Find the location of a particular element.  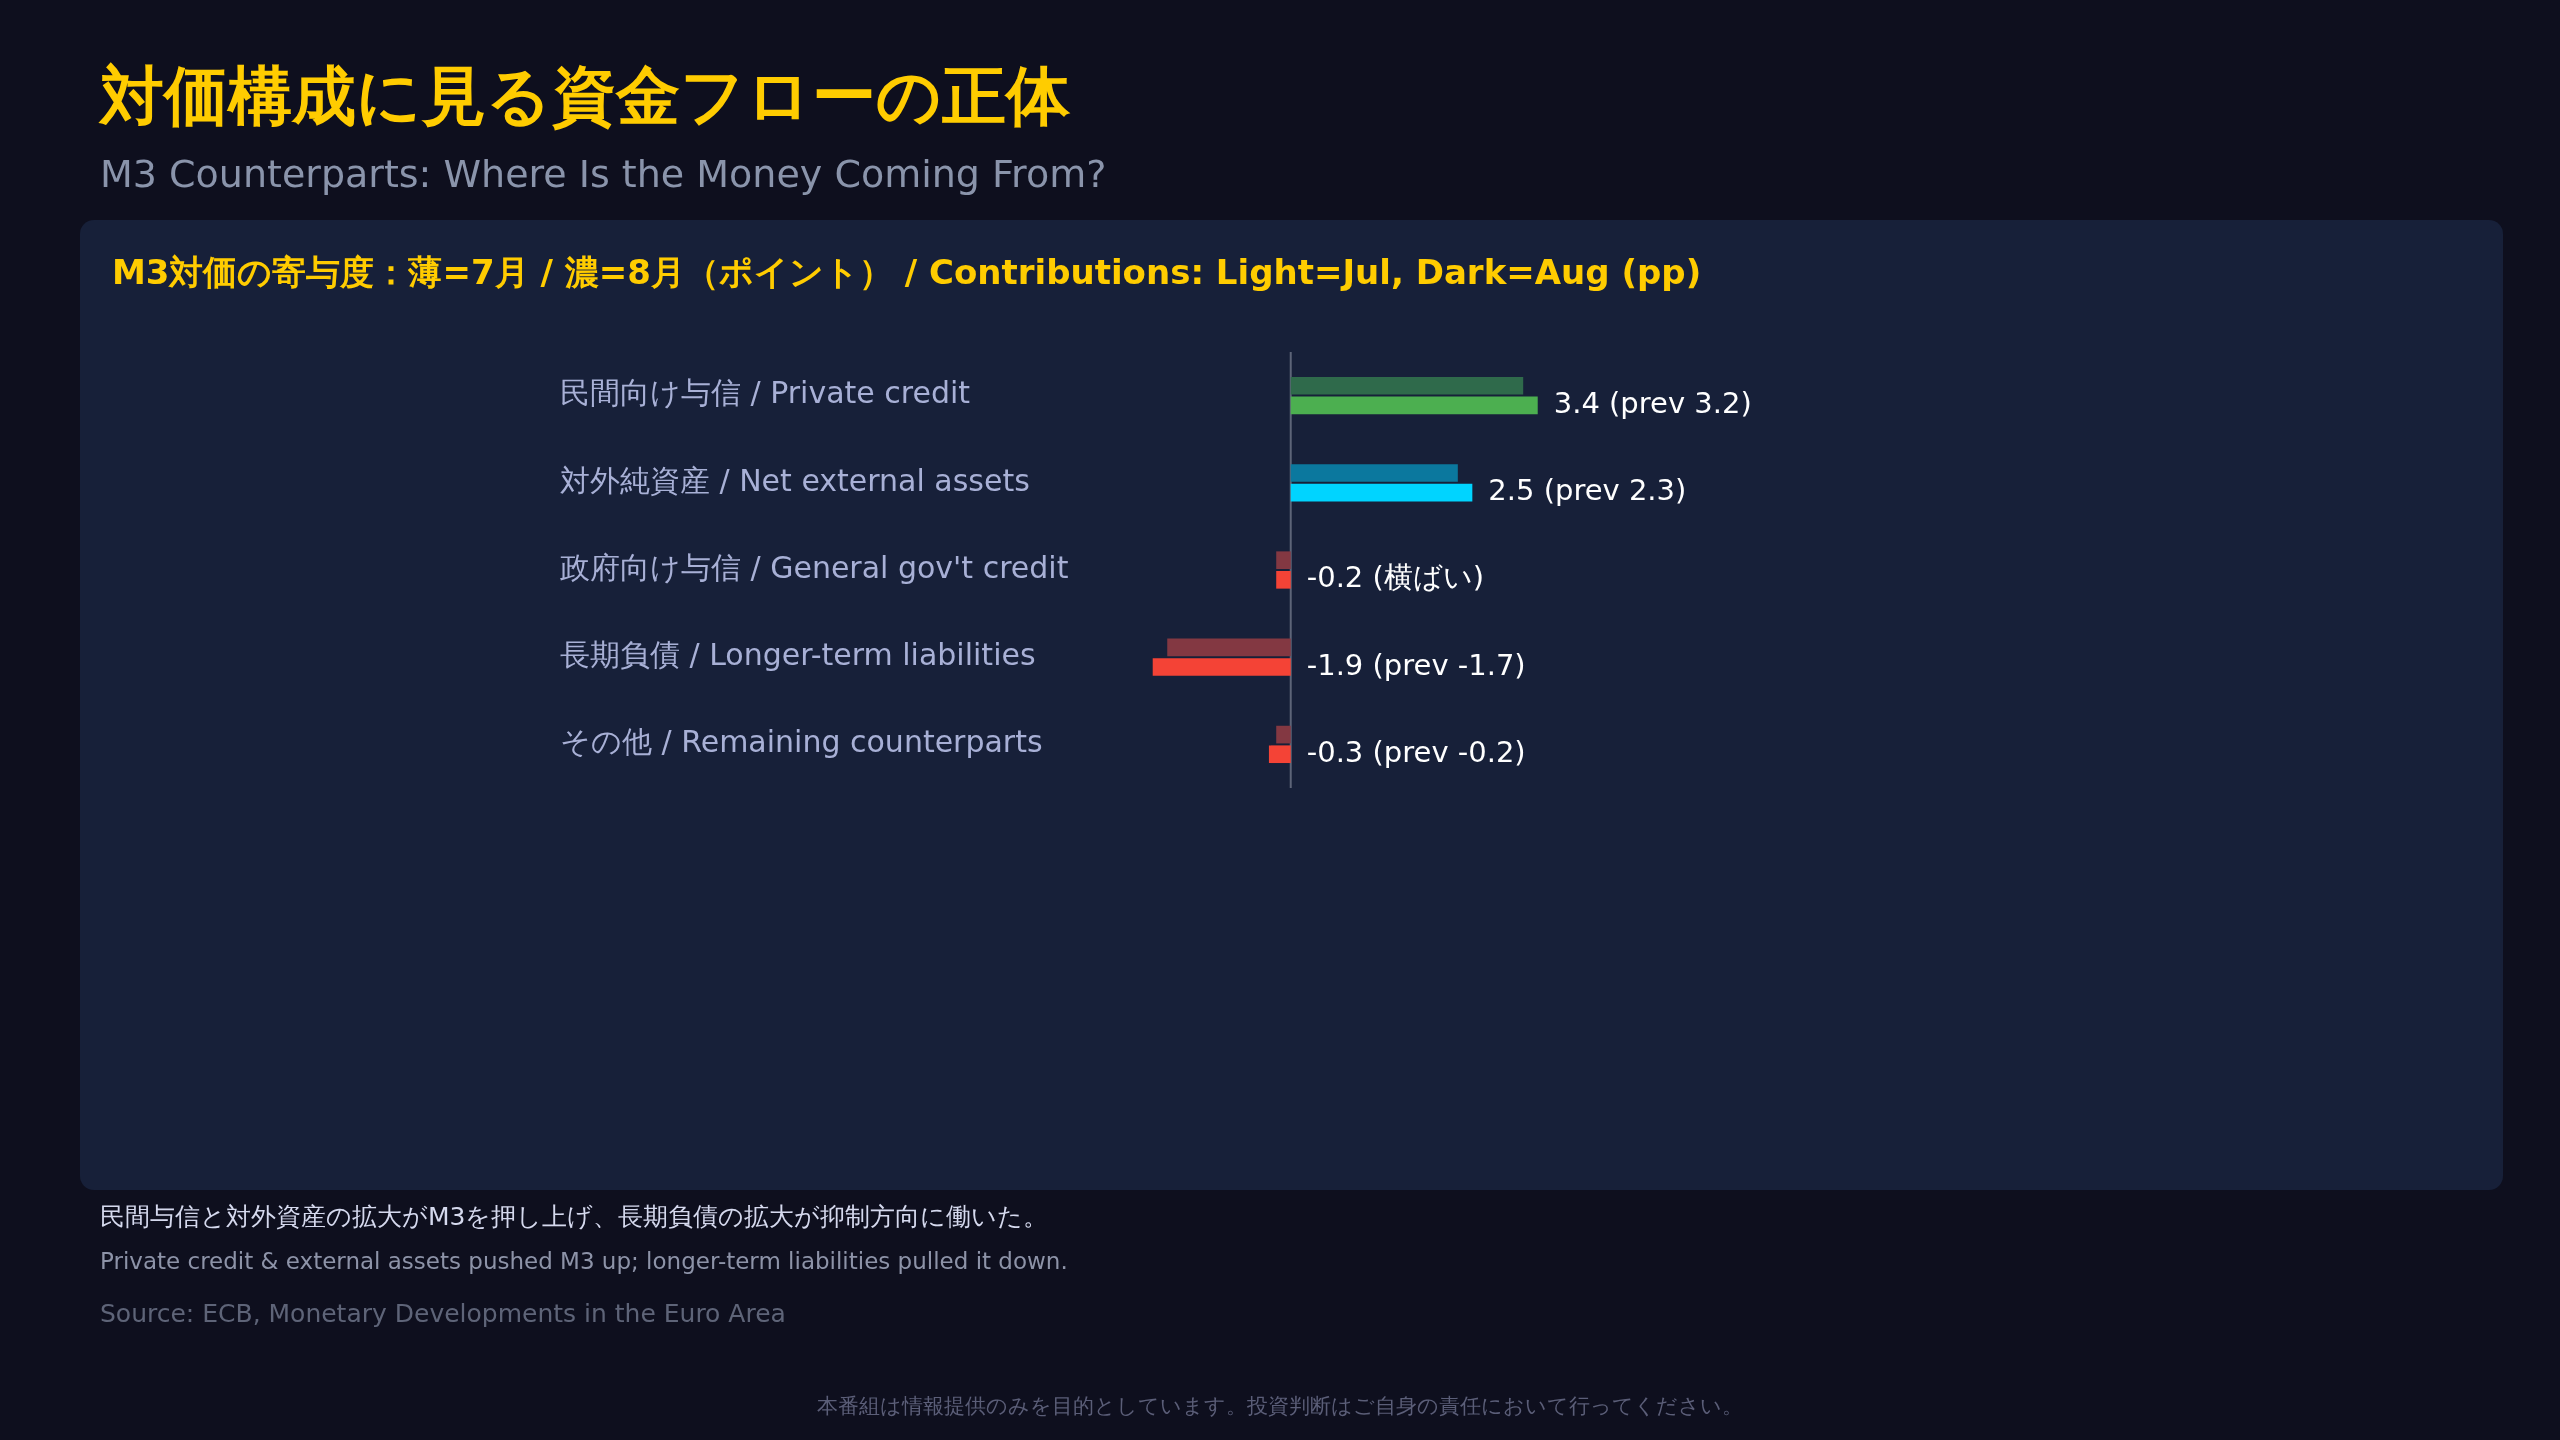

text: Private credit & external assets pushed M3 up; longer-term liabilities pulled it down. is located at coordinates (584, 1262).